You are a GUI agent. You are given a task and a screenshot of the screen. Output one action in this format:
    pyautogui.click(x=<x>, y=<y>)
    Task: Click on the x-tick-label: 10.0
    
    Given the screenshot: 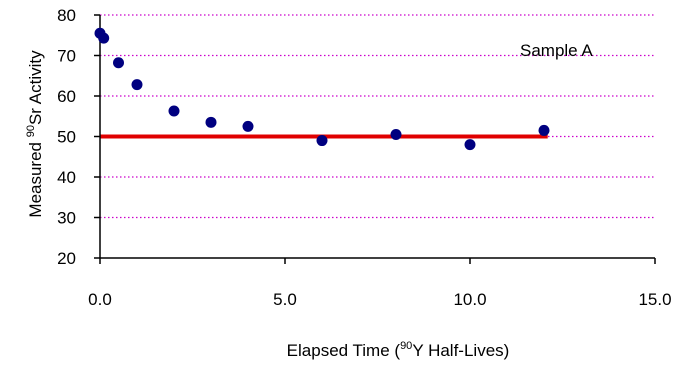 What is the action you would take?
    pyautogui.click(x=469, y=299)
    